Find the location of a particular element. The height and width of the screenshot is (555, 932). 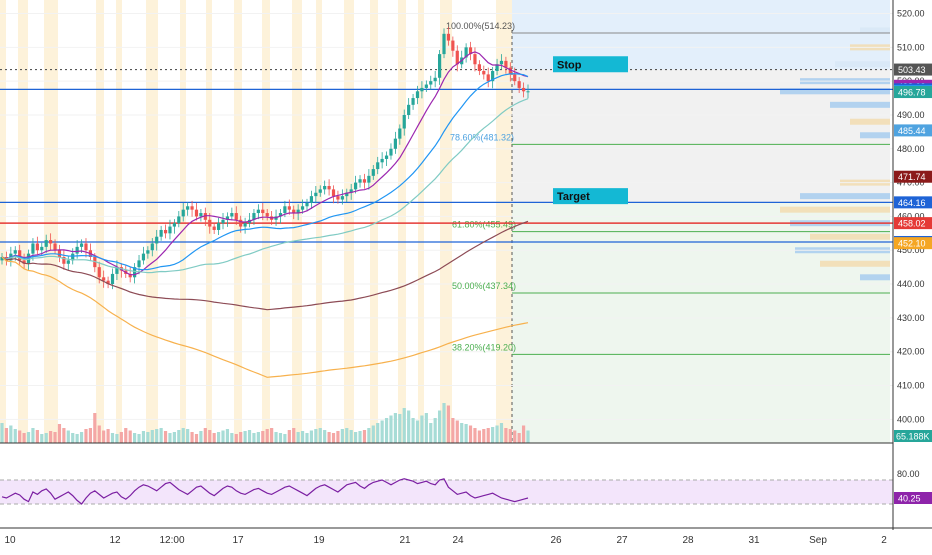

time-tick-label: 27 is located at coordinates (622, 540).